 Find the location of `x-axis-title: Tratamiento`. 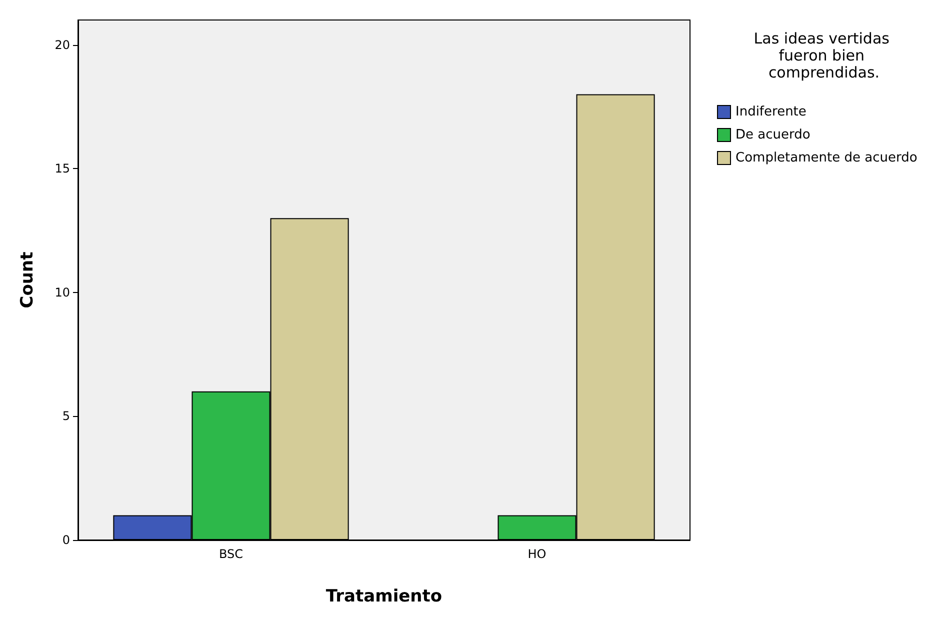

x-axis-title: Tratamiento is located at coordinates (384, 596).